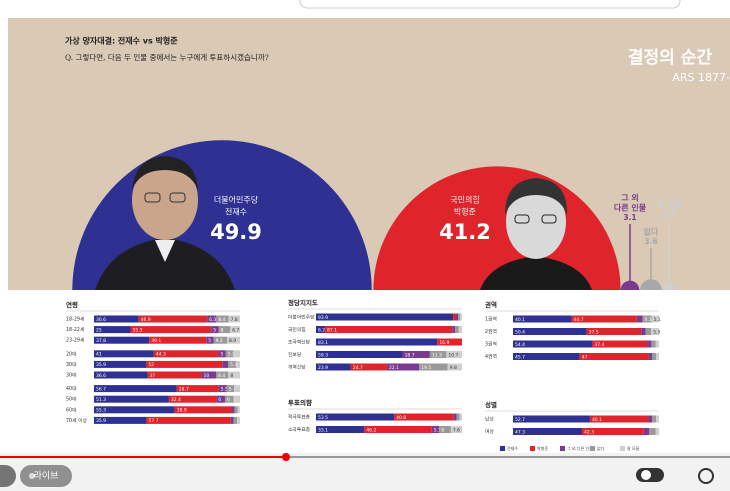 The height and width of the screenshot is (491, 730). What do you see at coordinates (401, 418) in the screenshot?
I see `segment-label: 40.8` at bounding box center [401, 418].